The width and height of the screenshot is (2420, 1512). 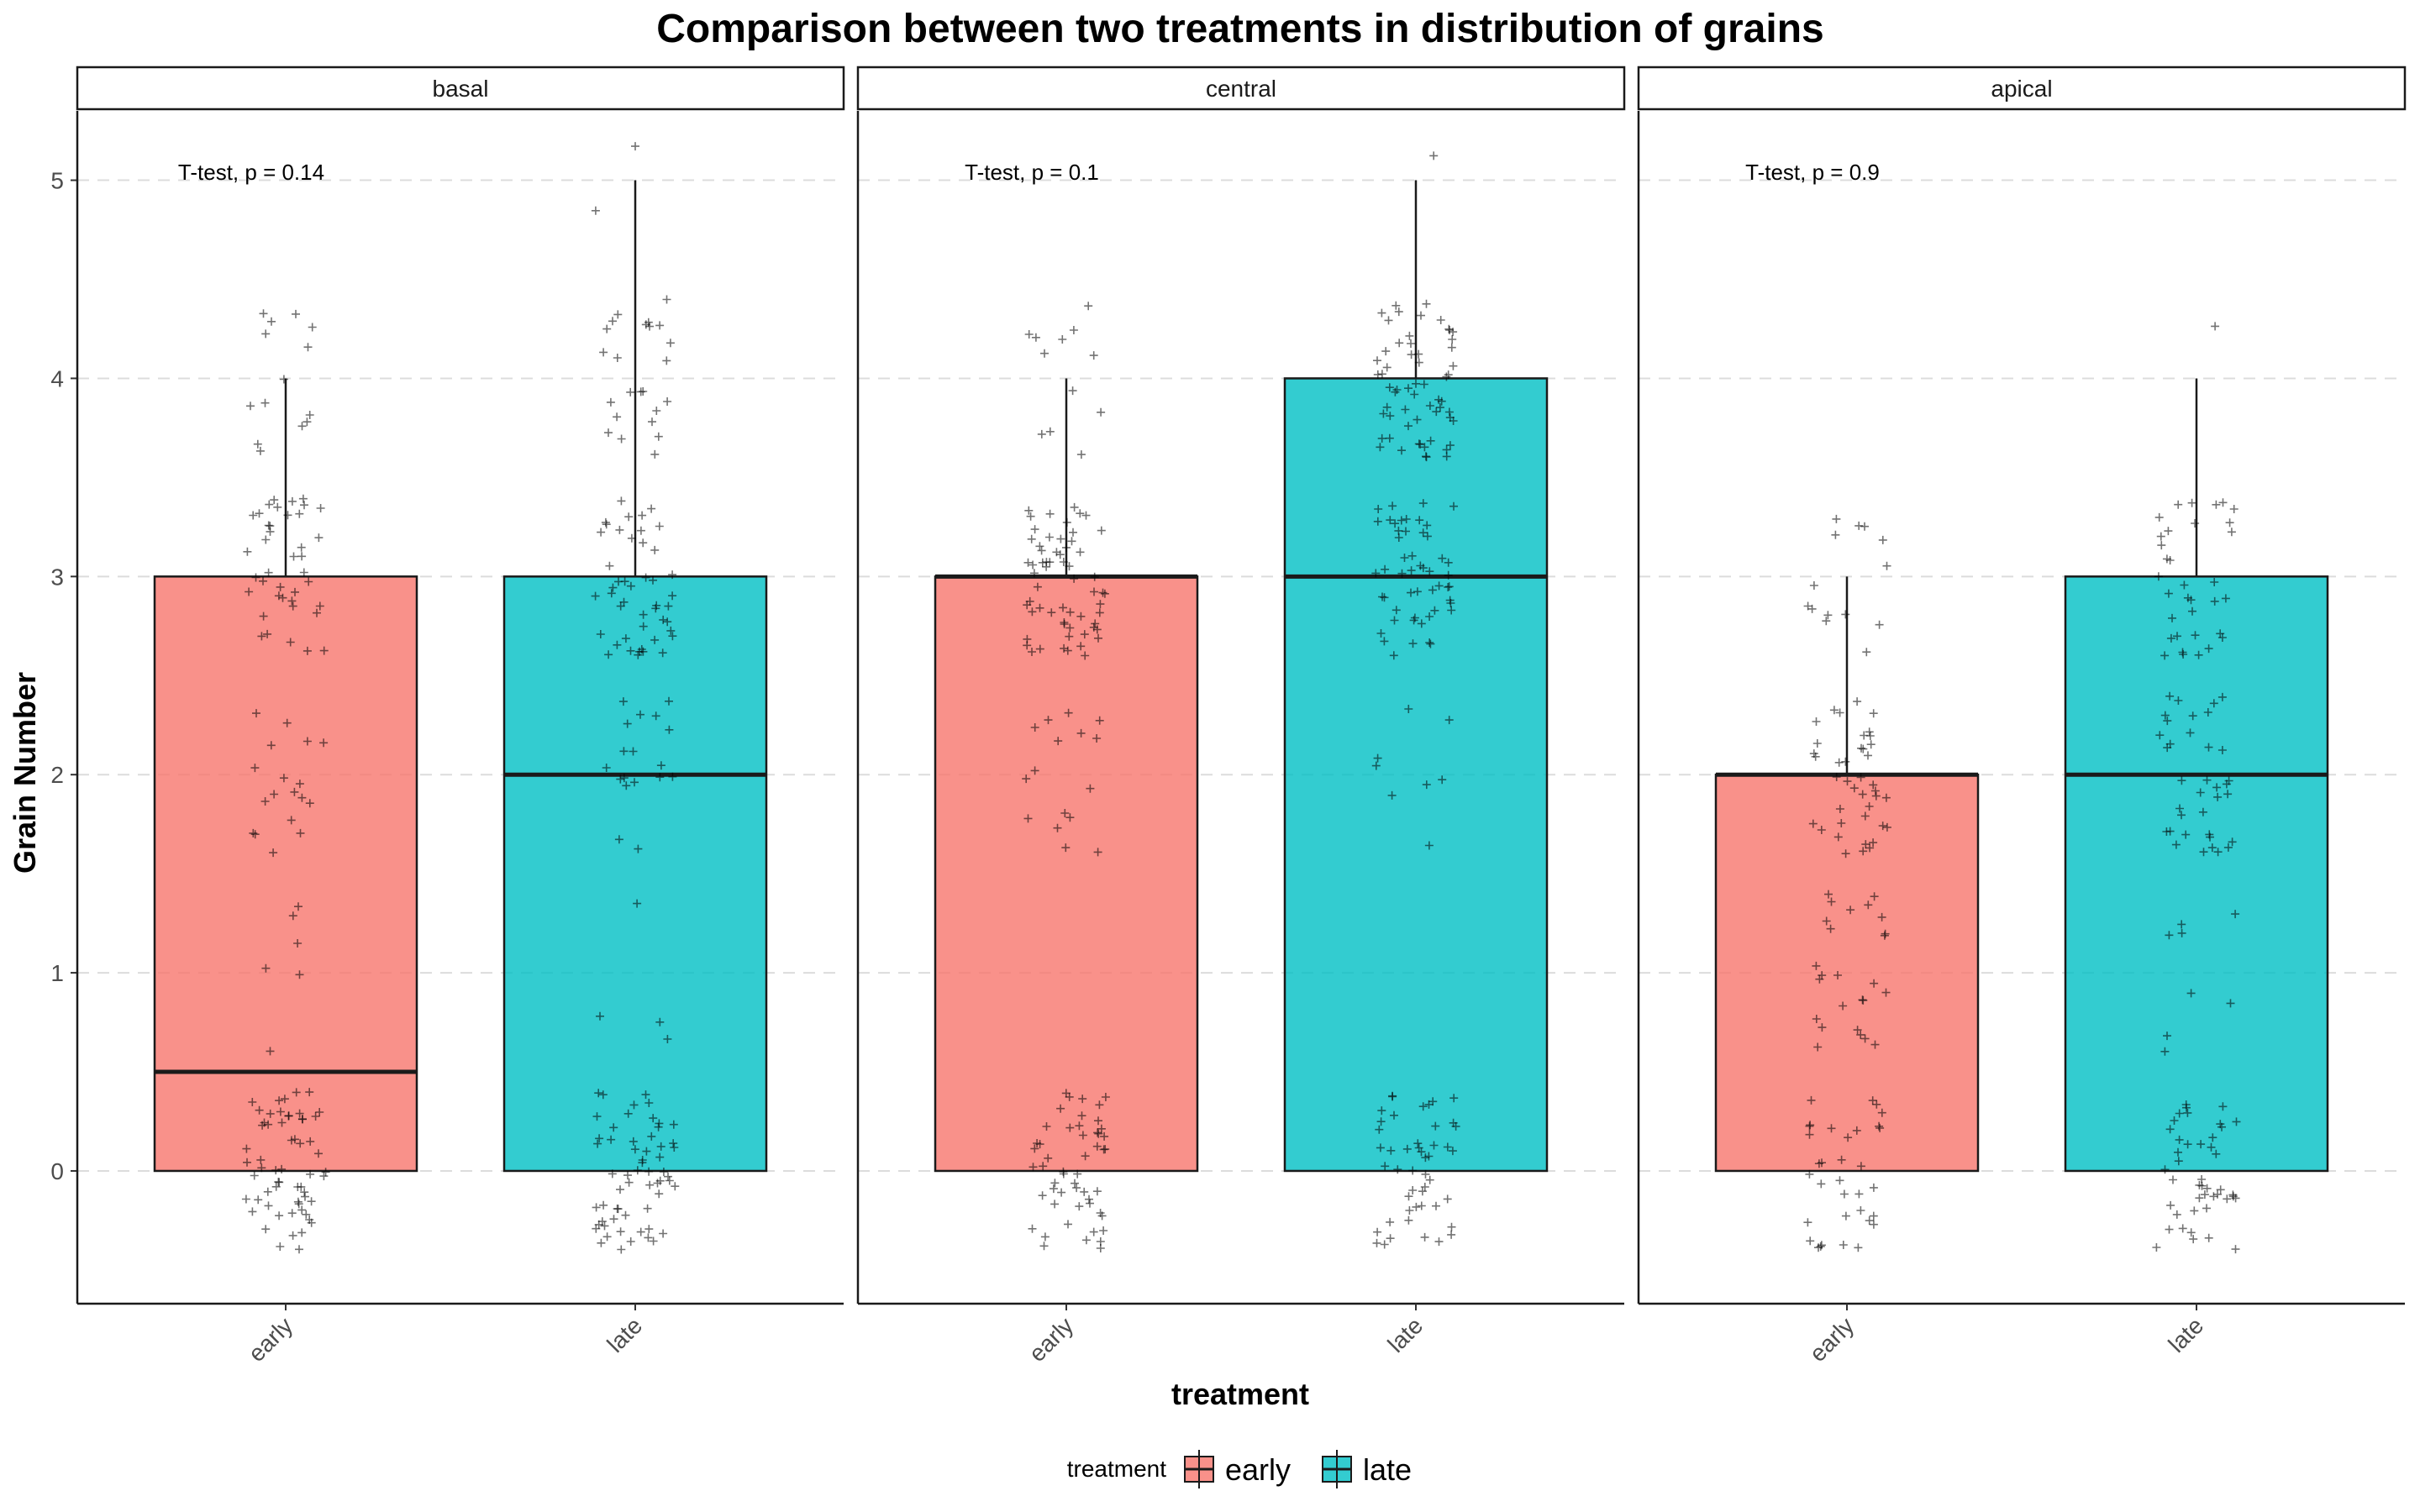 I want to click on y-tick-label: 1, so click(x=57, y=973).